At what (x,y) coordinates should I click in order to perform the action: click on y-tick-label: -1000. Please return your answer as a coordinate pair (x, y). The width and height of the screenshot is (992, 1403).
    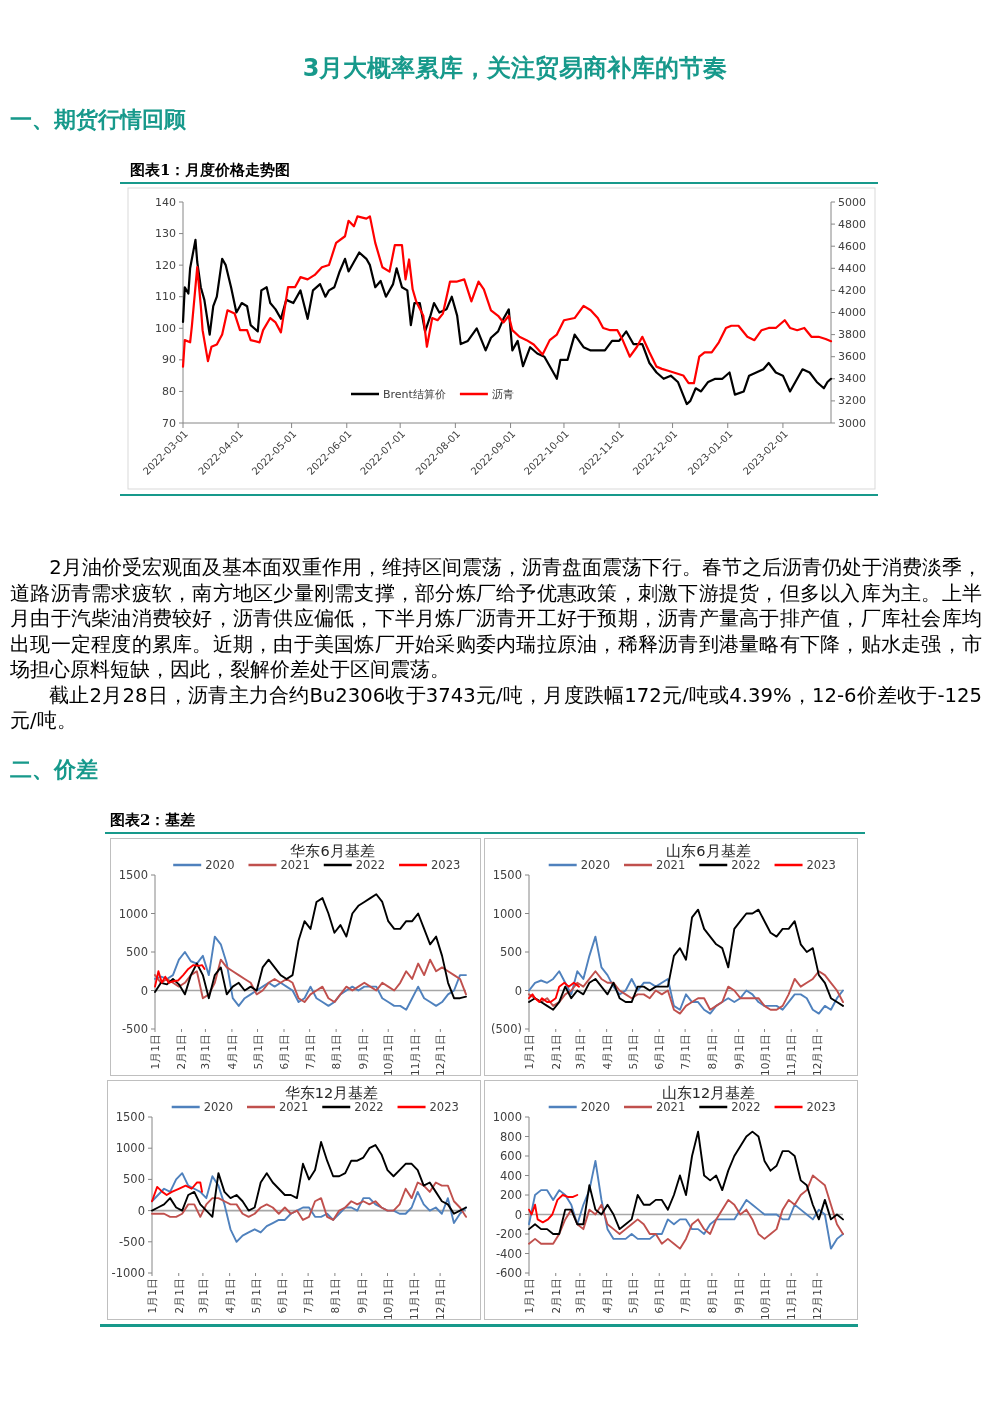
    Looking at the image, I should click on (128, 1273).